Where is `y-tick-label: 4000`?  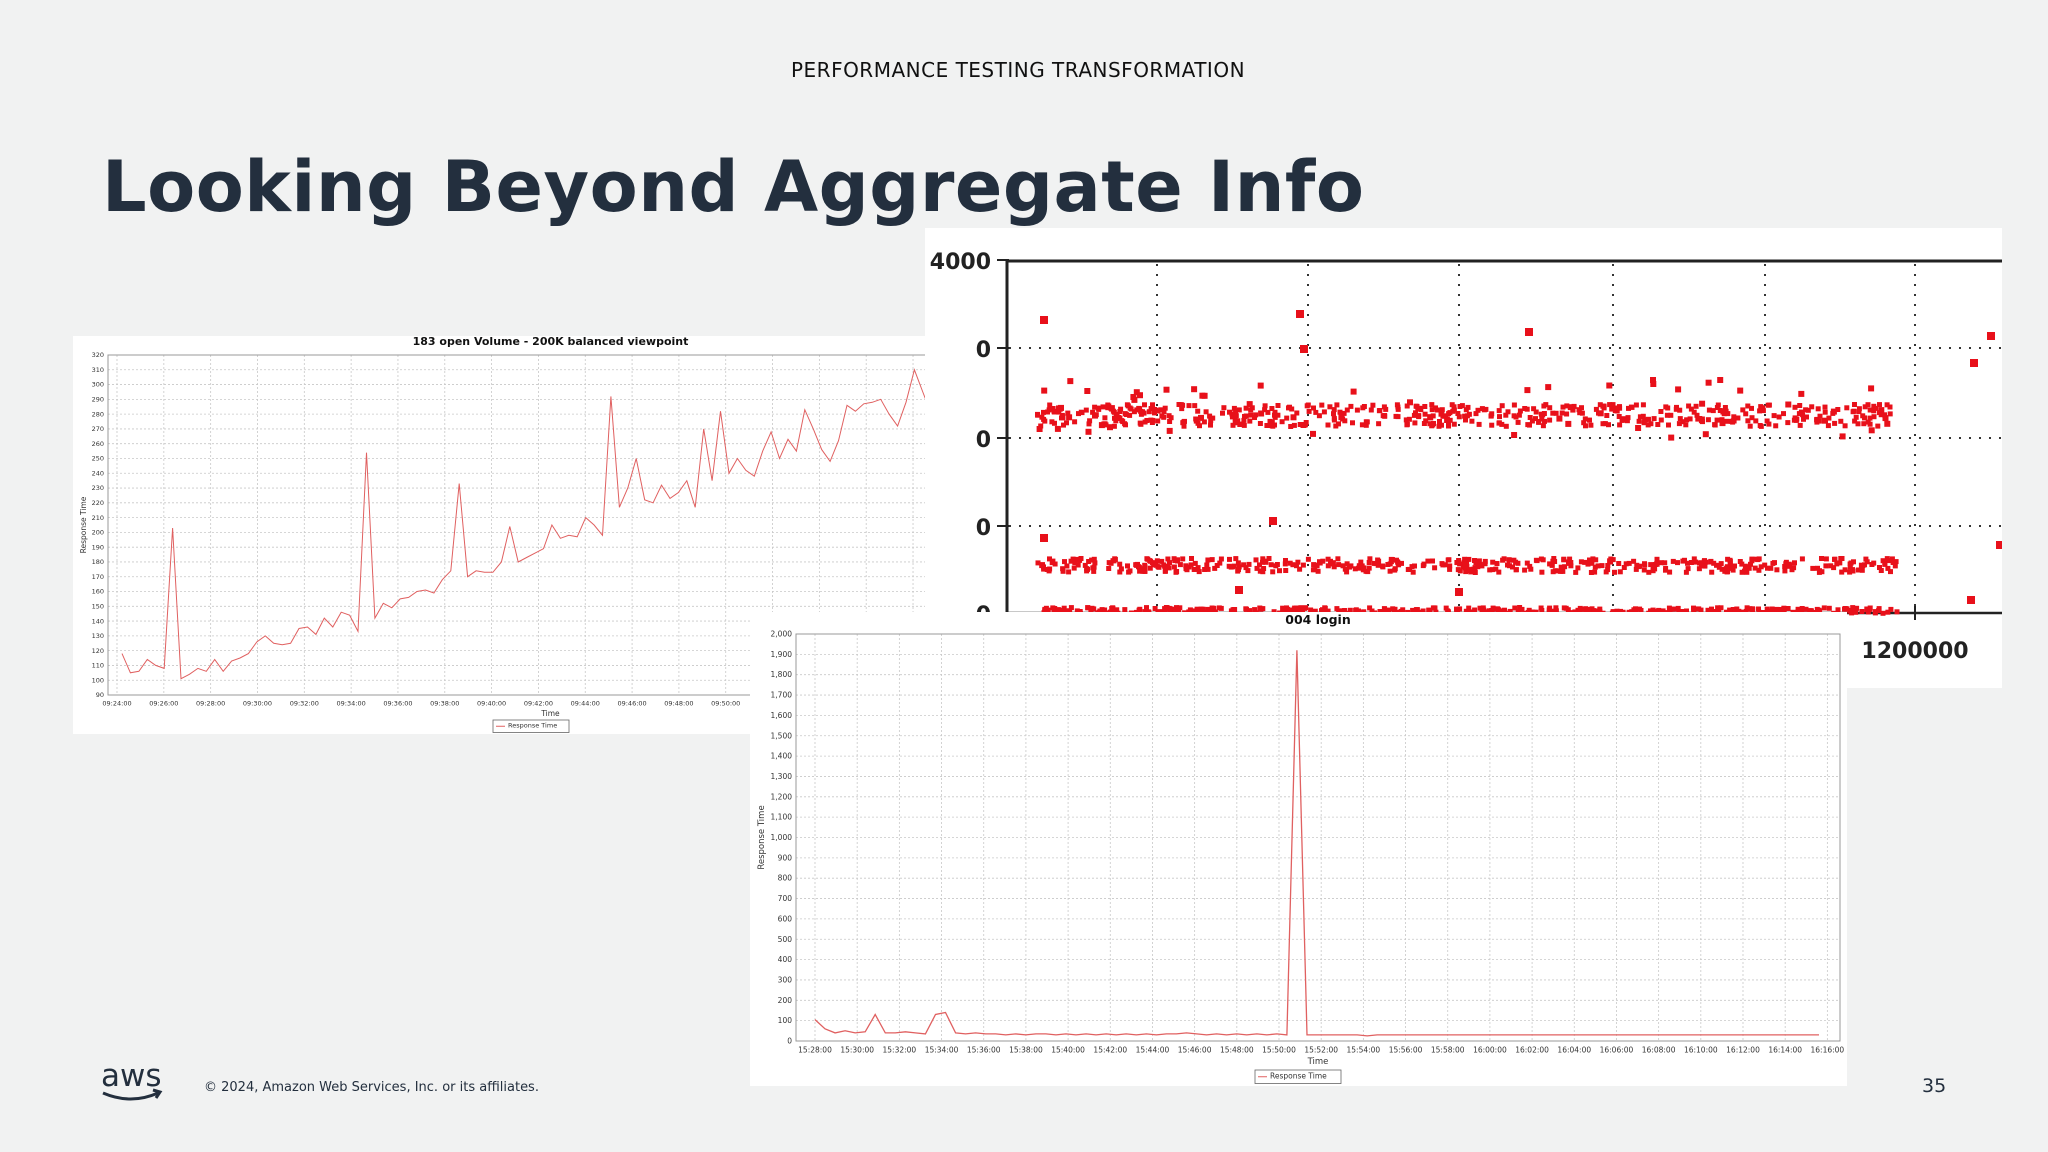
y-tick-label: 4000 is located at coordinates (960, 262).